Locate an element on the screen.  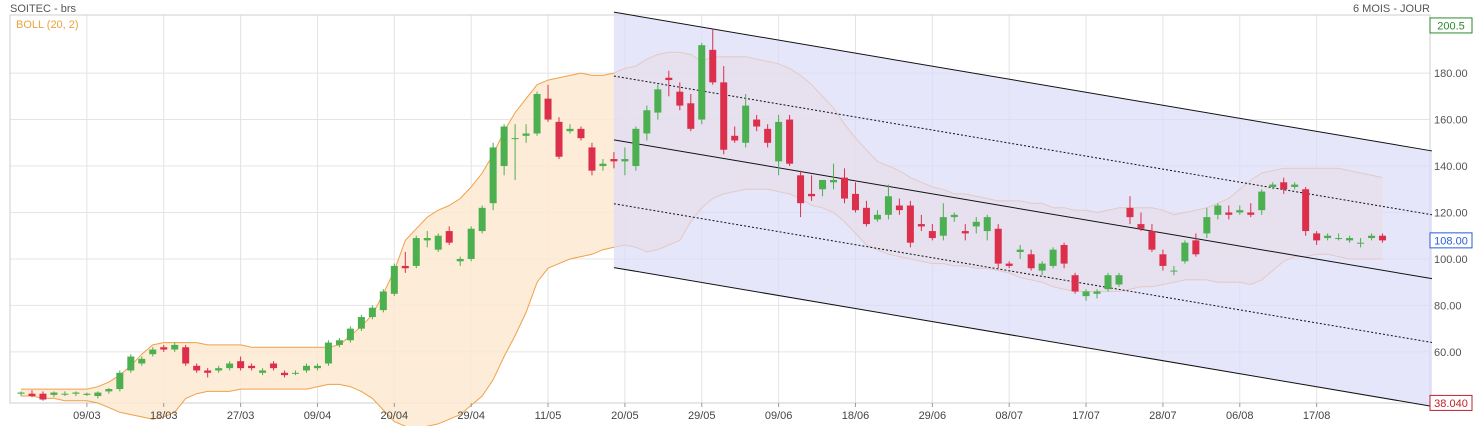
price-label-last: 108.00 is located at coordinates (1451, 241).